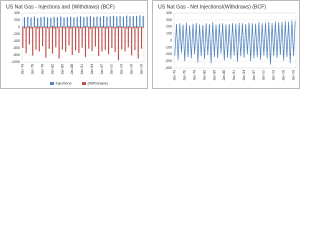 Image resolution: width=320 pixels, height=240 pixels. What do you see at coordinates (194, 75) in the screenshot?
I see `x-tick-label: Jan-79` at bounding box center [194, 75].